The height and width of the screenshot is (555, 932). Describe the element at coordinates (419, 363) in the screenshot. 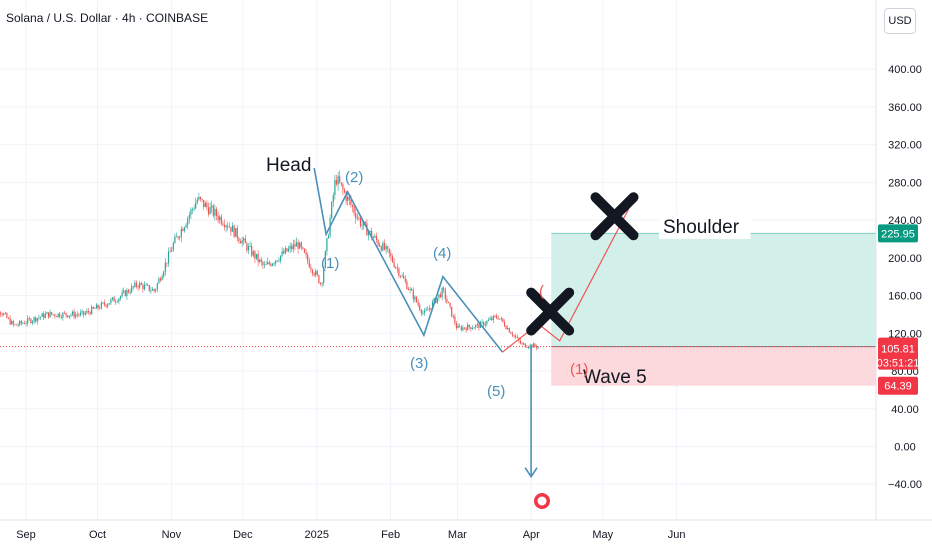

I see `label-w3: (3)` at that location.